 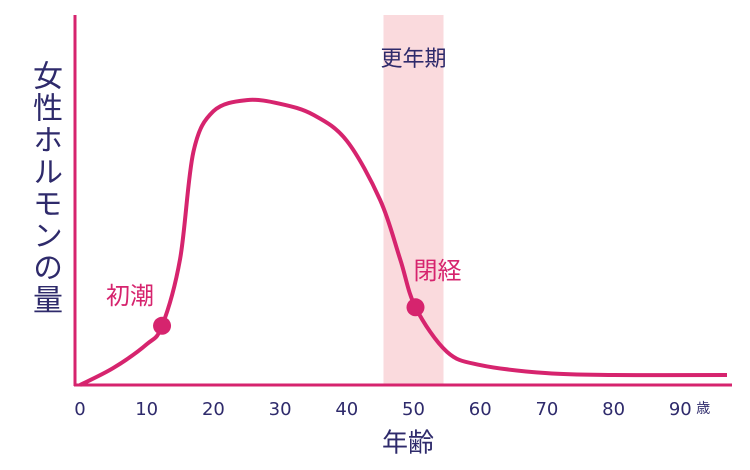 What do you see at coordinates (408, 444) in the screenshot?
I see `x-axis-label: 年齢` at bounding box center [408, 444].